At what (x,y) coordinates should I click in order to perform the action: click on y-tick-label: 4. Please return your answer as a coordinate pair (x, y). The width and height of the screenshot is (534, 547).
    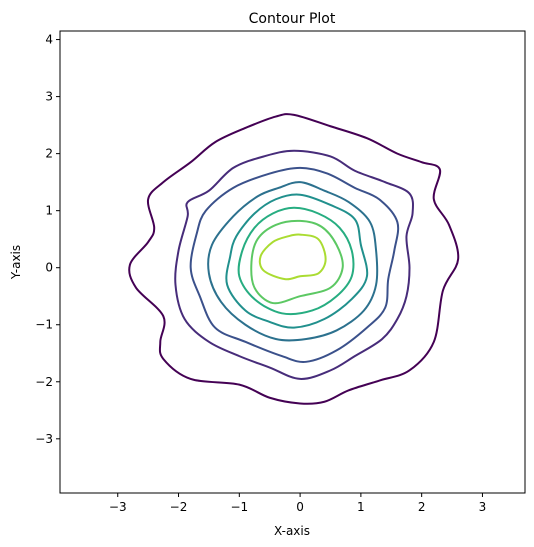
    Looking at the image, I should click on (49, 40).